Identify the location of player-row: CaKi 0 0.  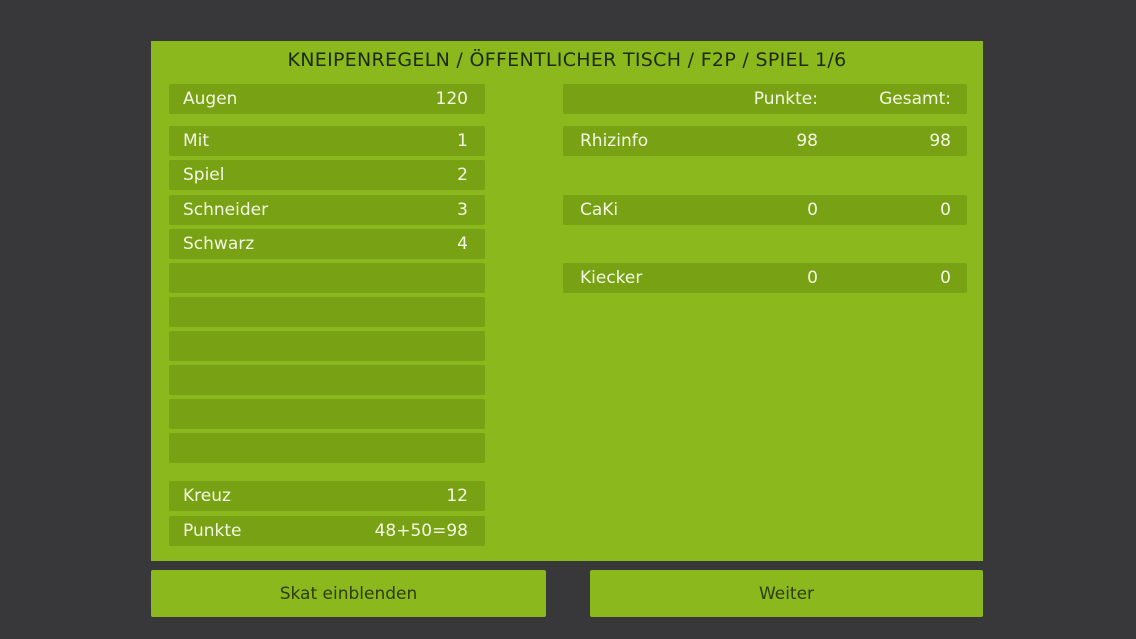
(765, 210).